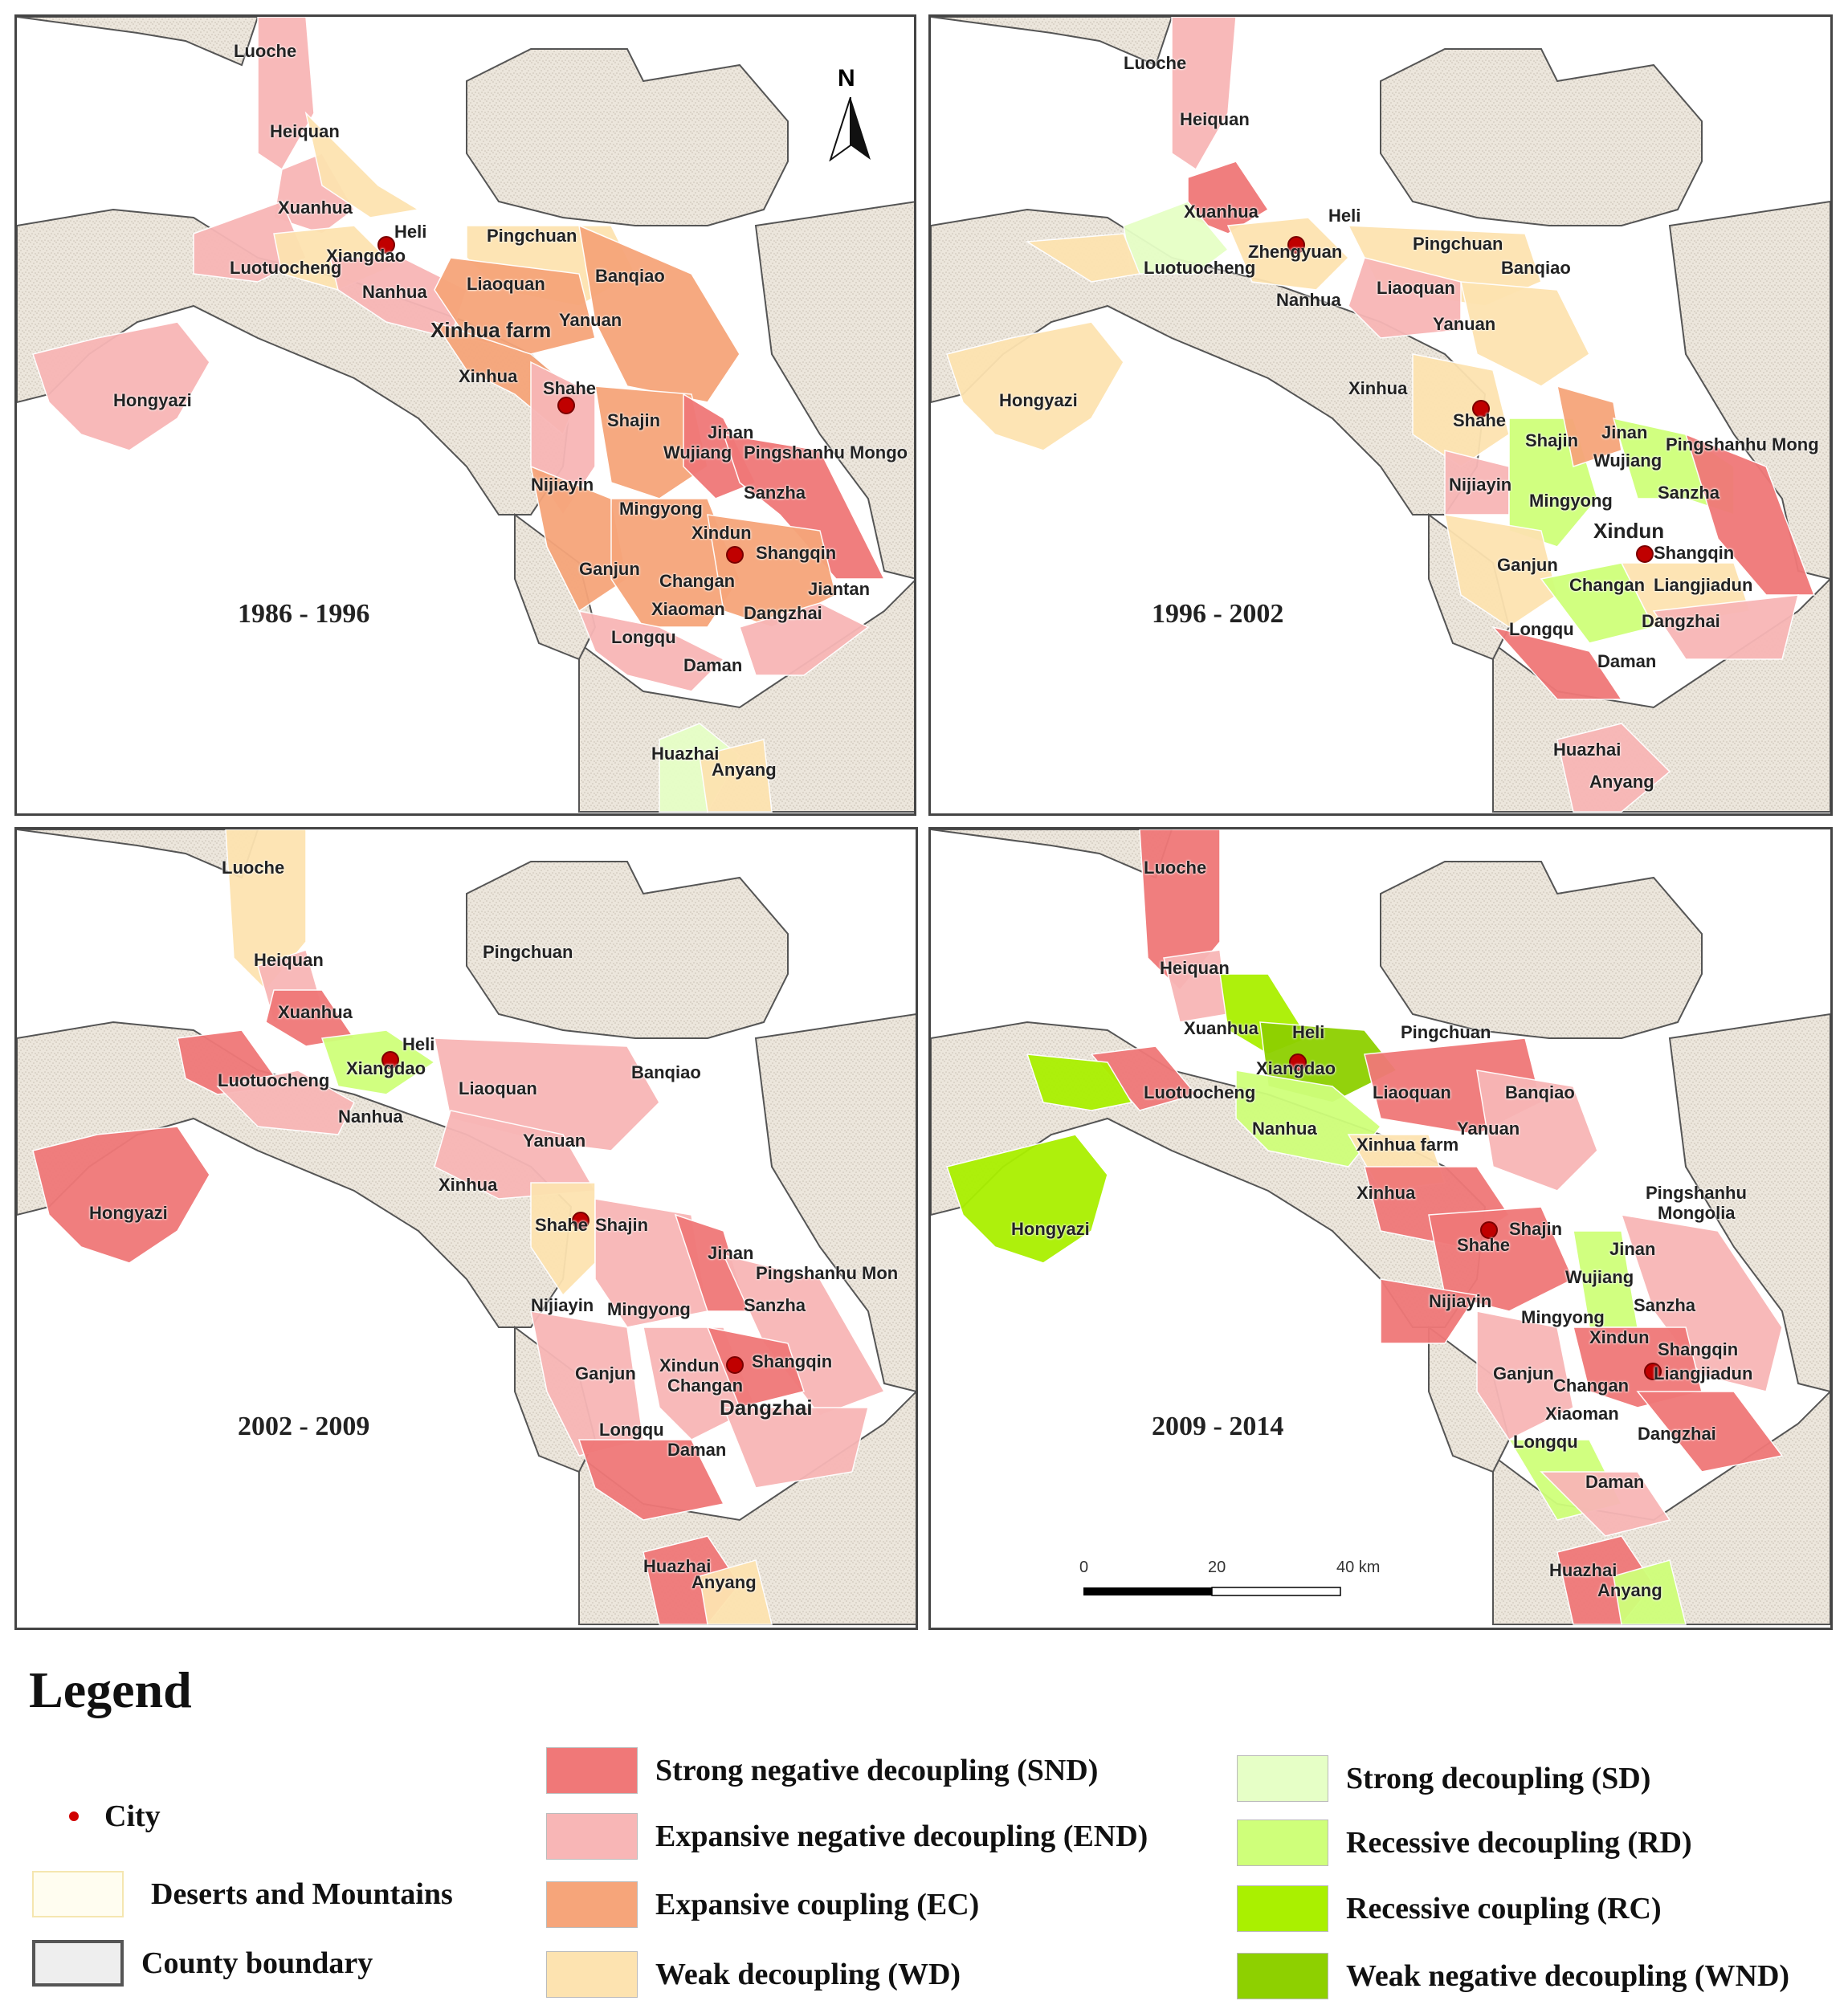 This screenshot has height=2009, width=1848. I want to click on place-label: Daman, so click(713, 665).